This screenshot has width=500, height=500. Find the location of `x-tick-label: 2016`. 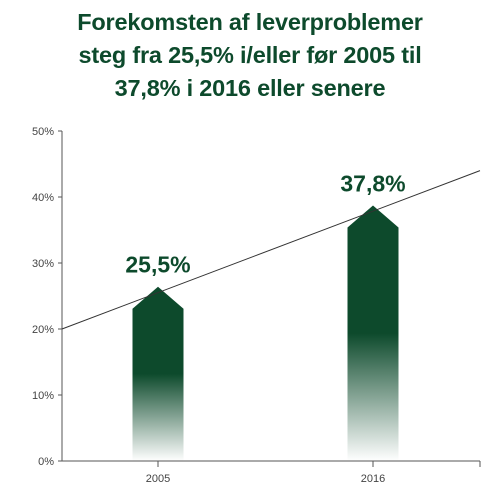

x-tick-label: 2016 is located at coordinates (373, 479).